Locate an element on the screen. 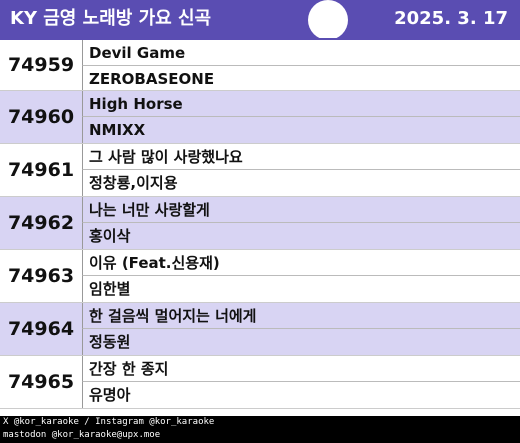 The width and height of the screenshot is (520, 443). song-artist: 홍이삭 is located at coordinates (301, 236).